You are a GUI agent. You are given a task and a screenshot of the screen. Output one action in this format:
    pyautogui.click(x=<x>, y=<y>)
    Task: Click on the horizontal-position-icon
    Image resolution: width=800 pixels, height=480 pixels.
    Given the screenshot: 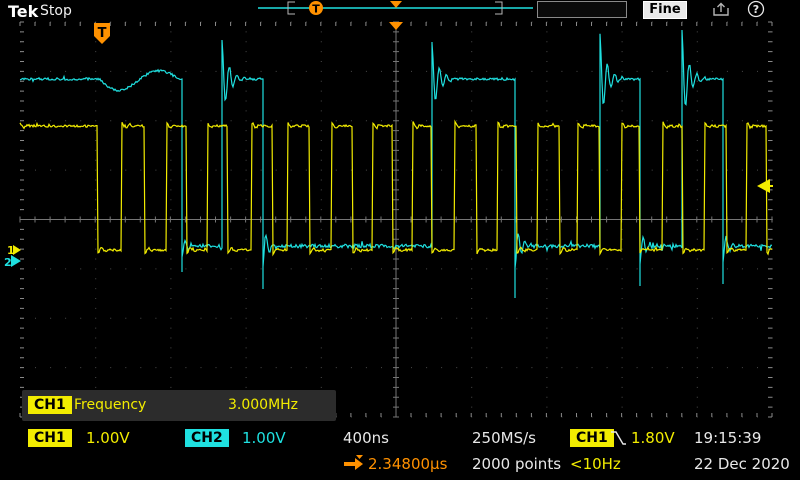 What is the action you would take?
    pyautogui.click(x=353, y=462)
    